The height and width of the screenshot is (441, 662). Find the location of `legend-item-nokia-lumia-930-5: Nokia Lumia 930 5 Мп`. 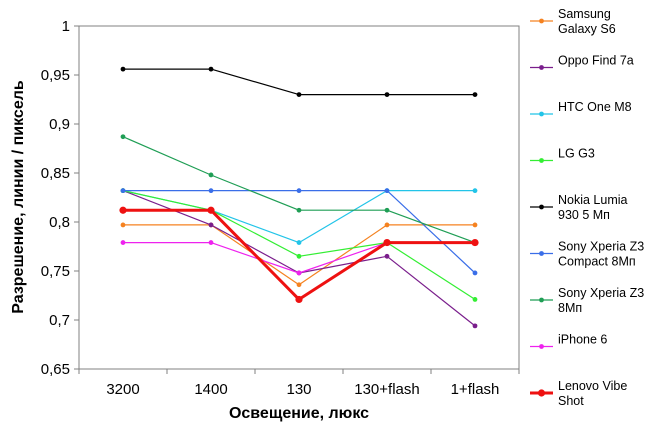

legend-item-nokia-lumia-930-5: Nokia Lumia 930 5 Мп is located at coordinates (579, 207).